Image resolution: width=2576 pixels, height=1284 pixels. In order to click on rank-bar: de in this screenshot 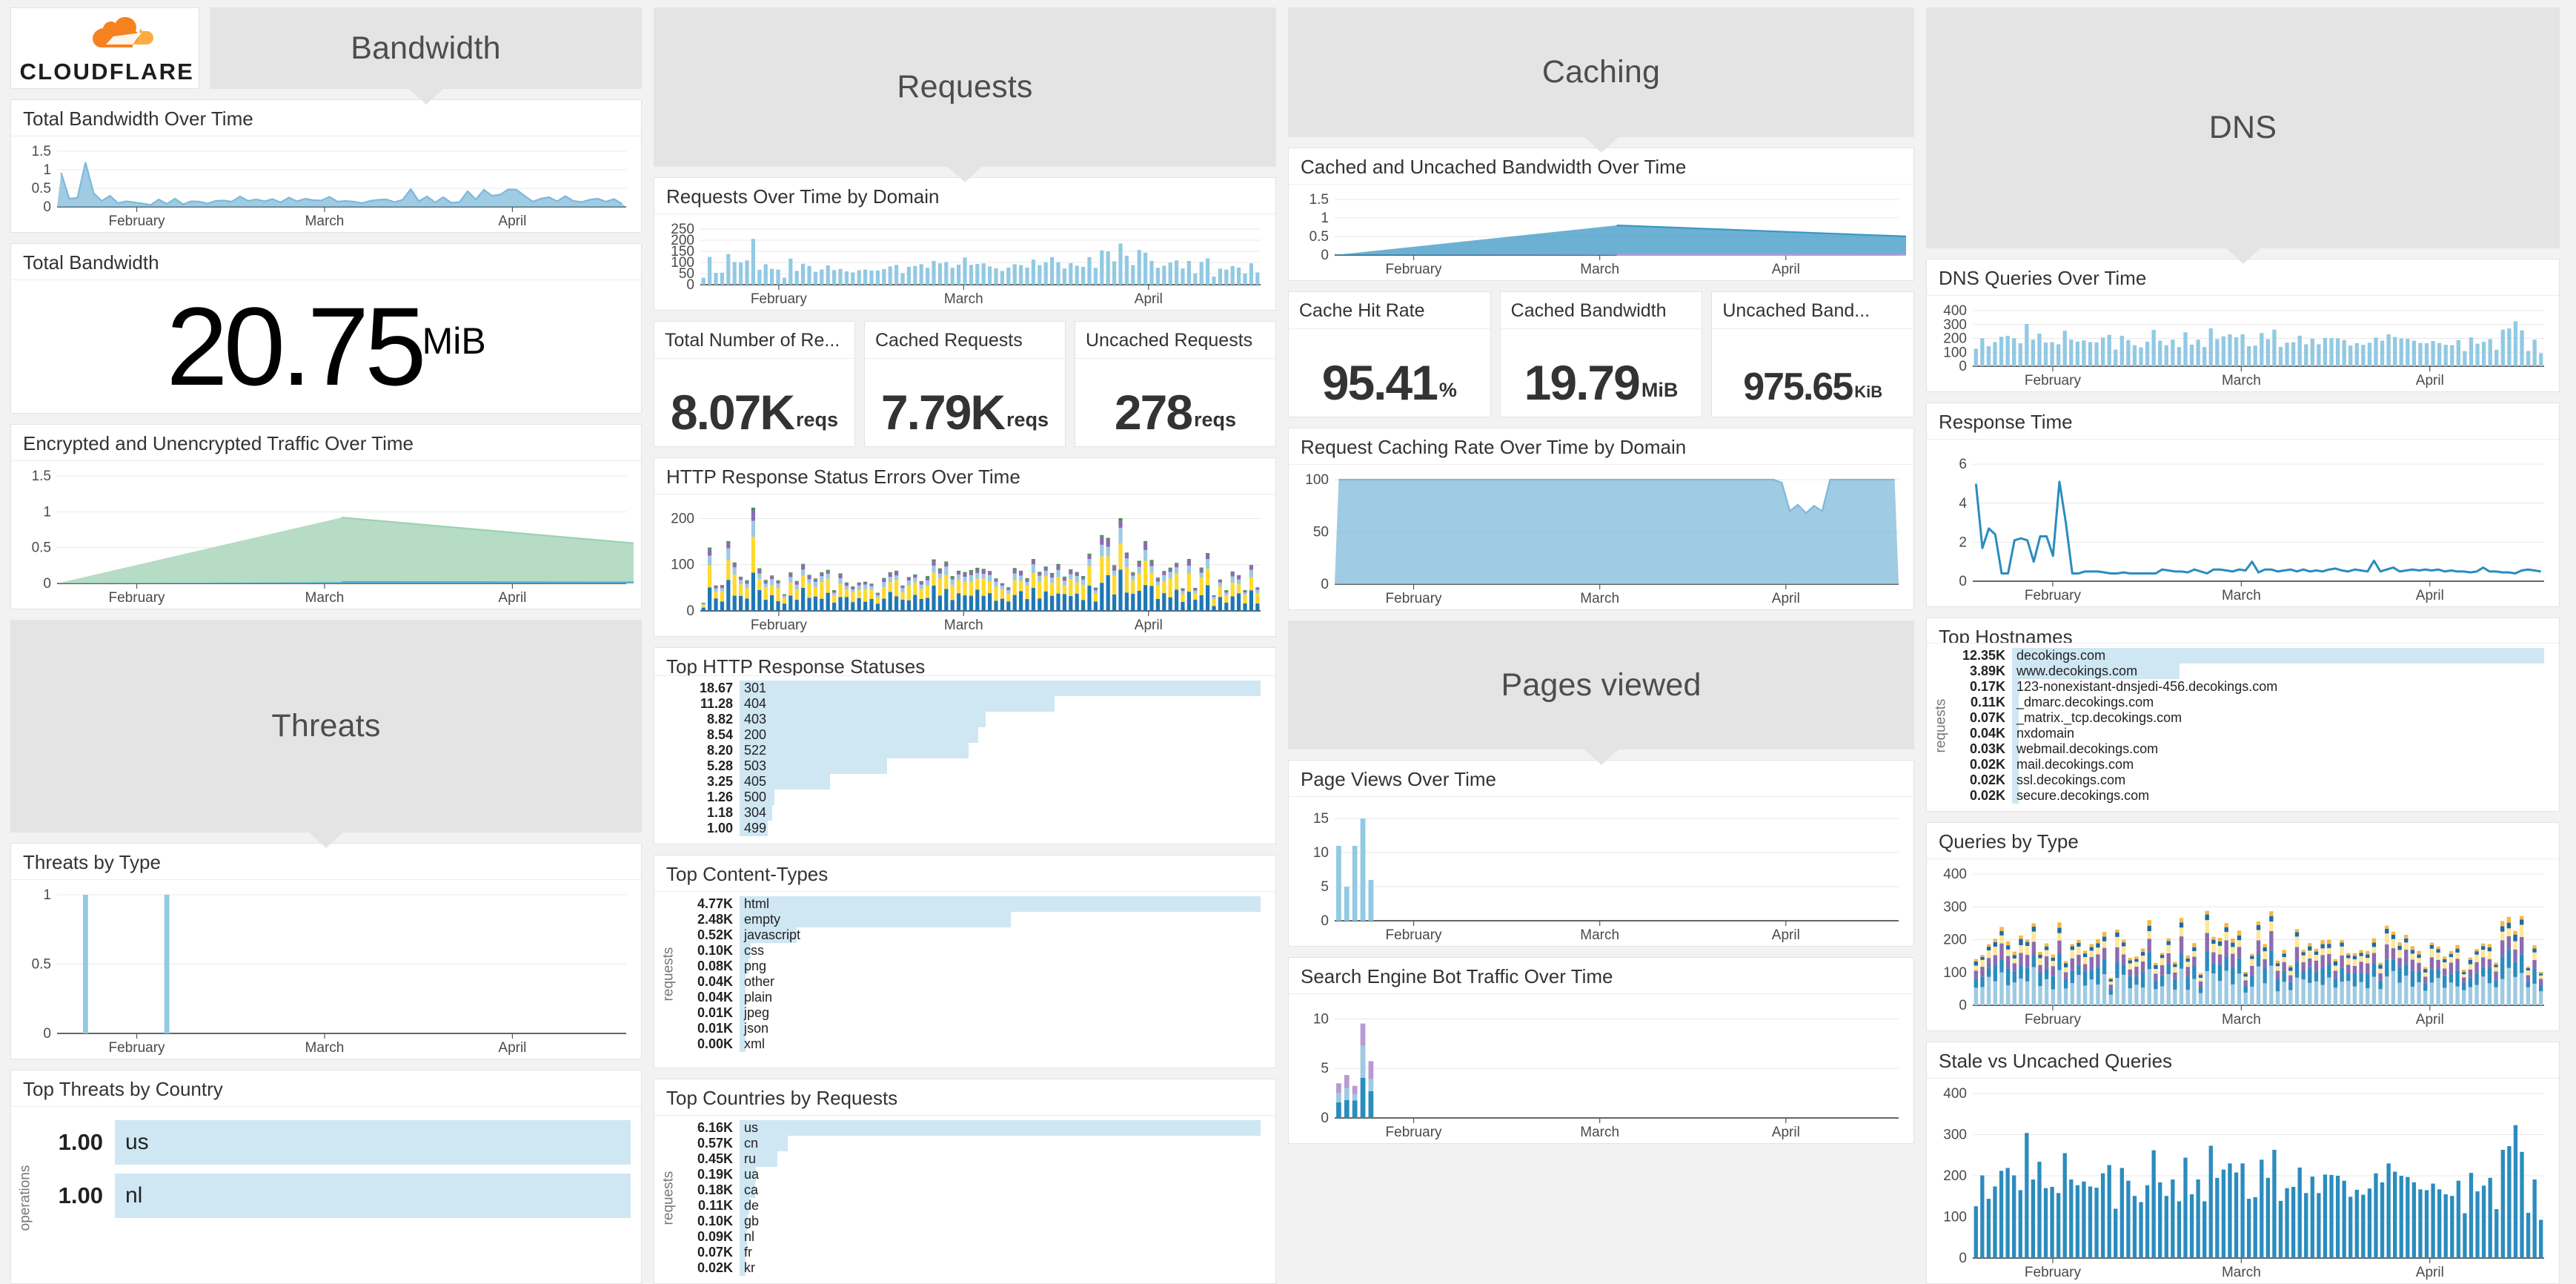, I will do `click(1000, 1206)`.